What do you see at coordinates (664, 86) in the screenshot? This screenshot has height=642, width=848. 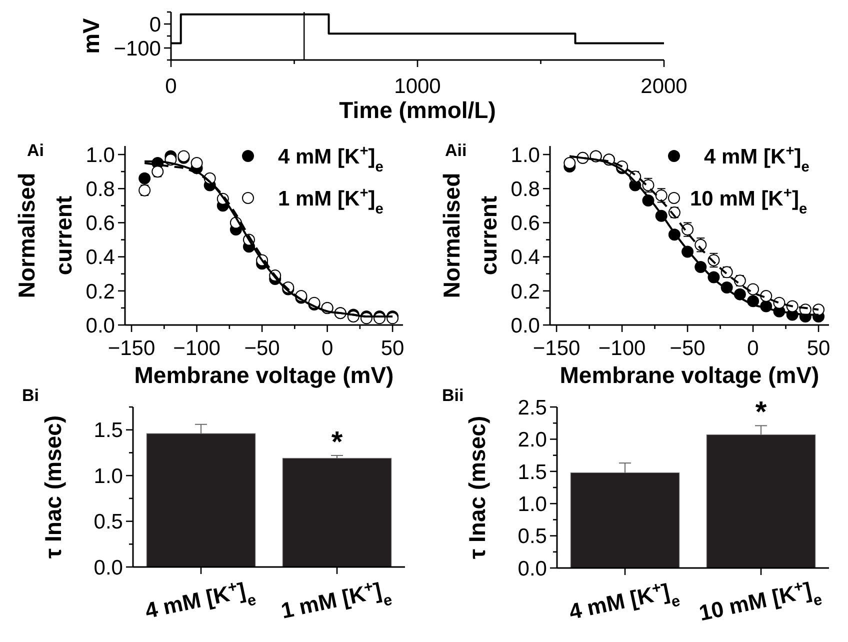 I see `x-tick-label: 2000` at bounding box center [664, 86].